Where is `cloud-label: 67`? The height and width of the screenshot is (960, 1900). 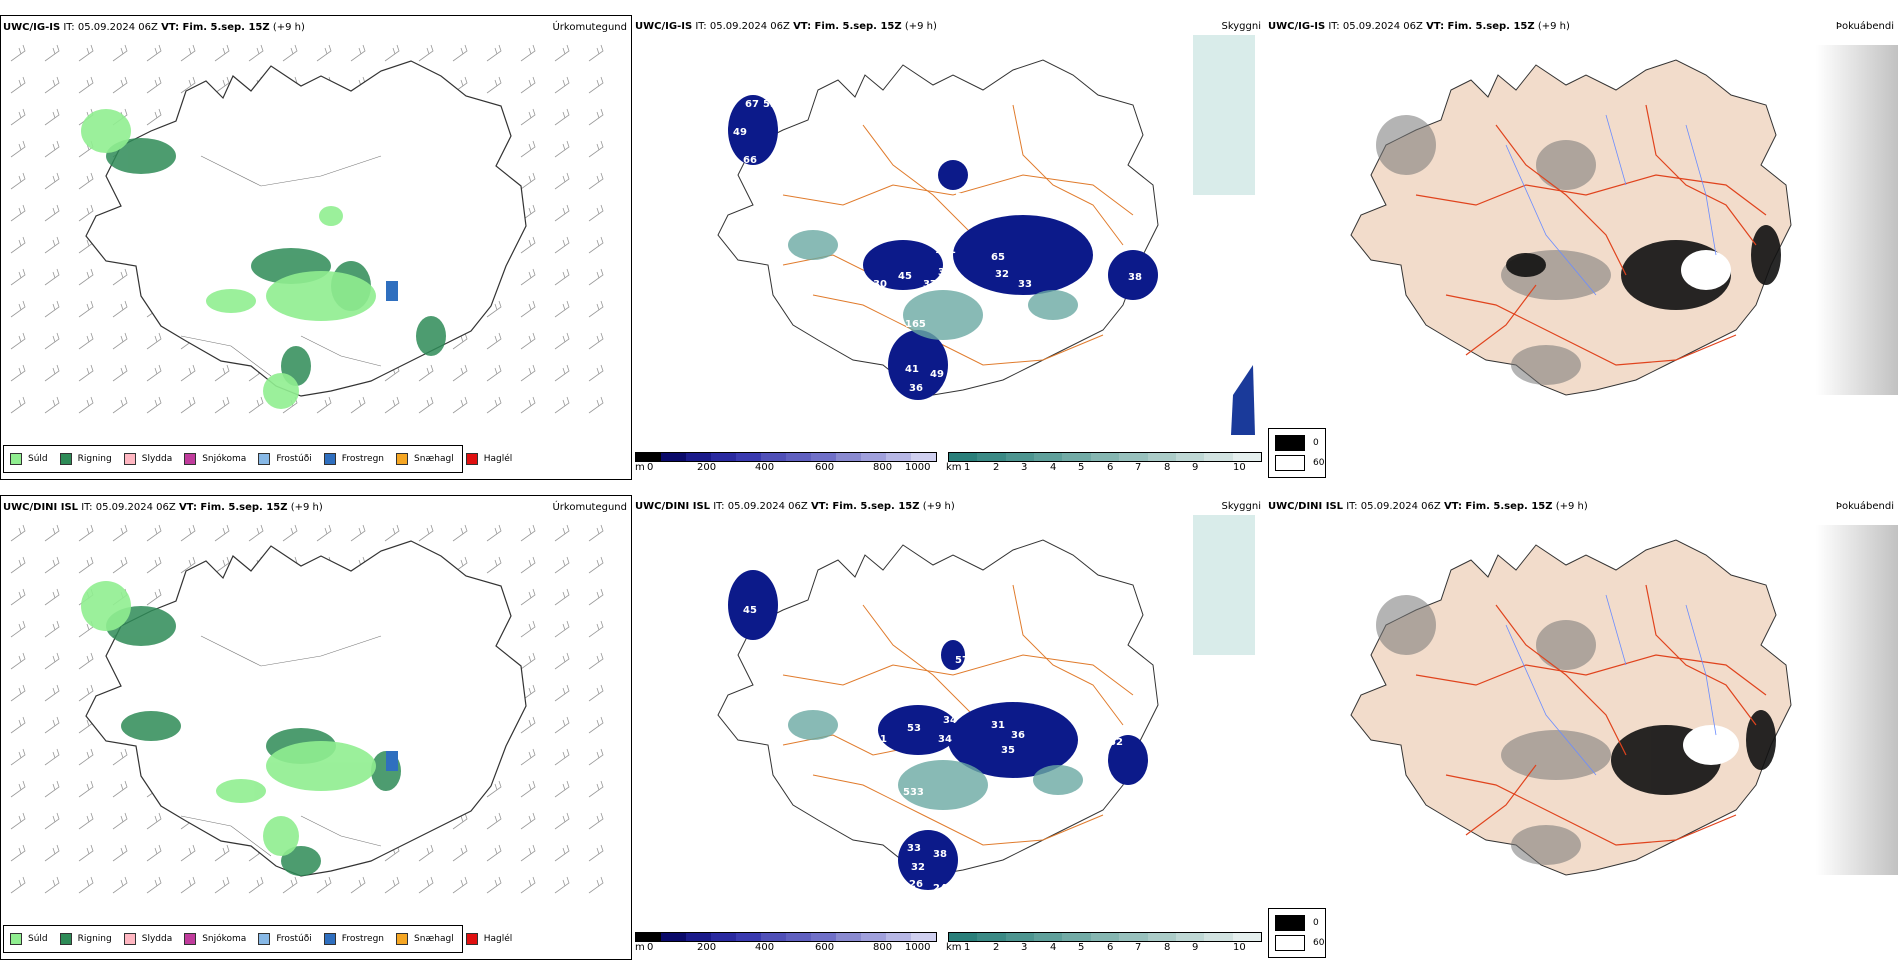 cloud-label: 67 is located at coordinates (752, 104).